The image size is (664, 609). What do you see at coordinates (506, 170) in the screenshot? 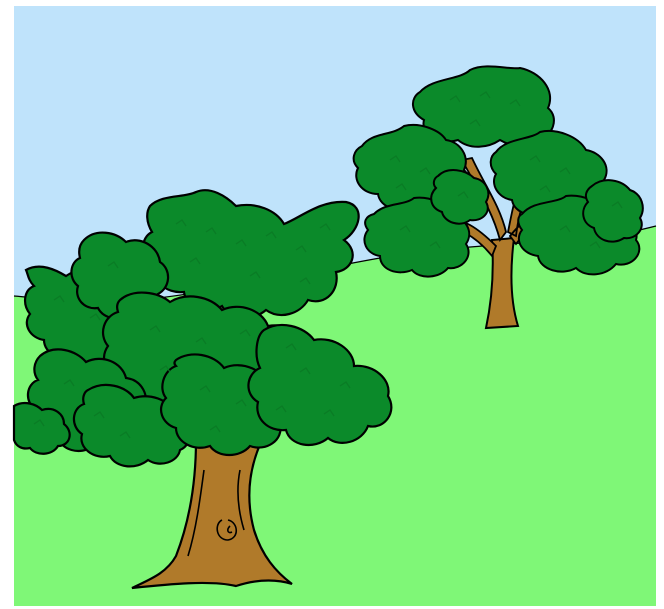
I see `small-tree-texture` at bounding box center [506, 170].